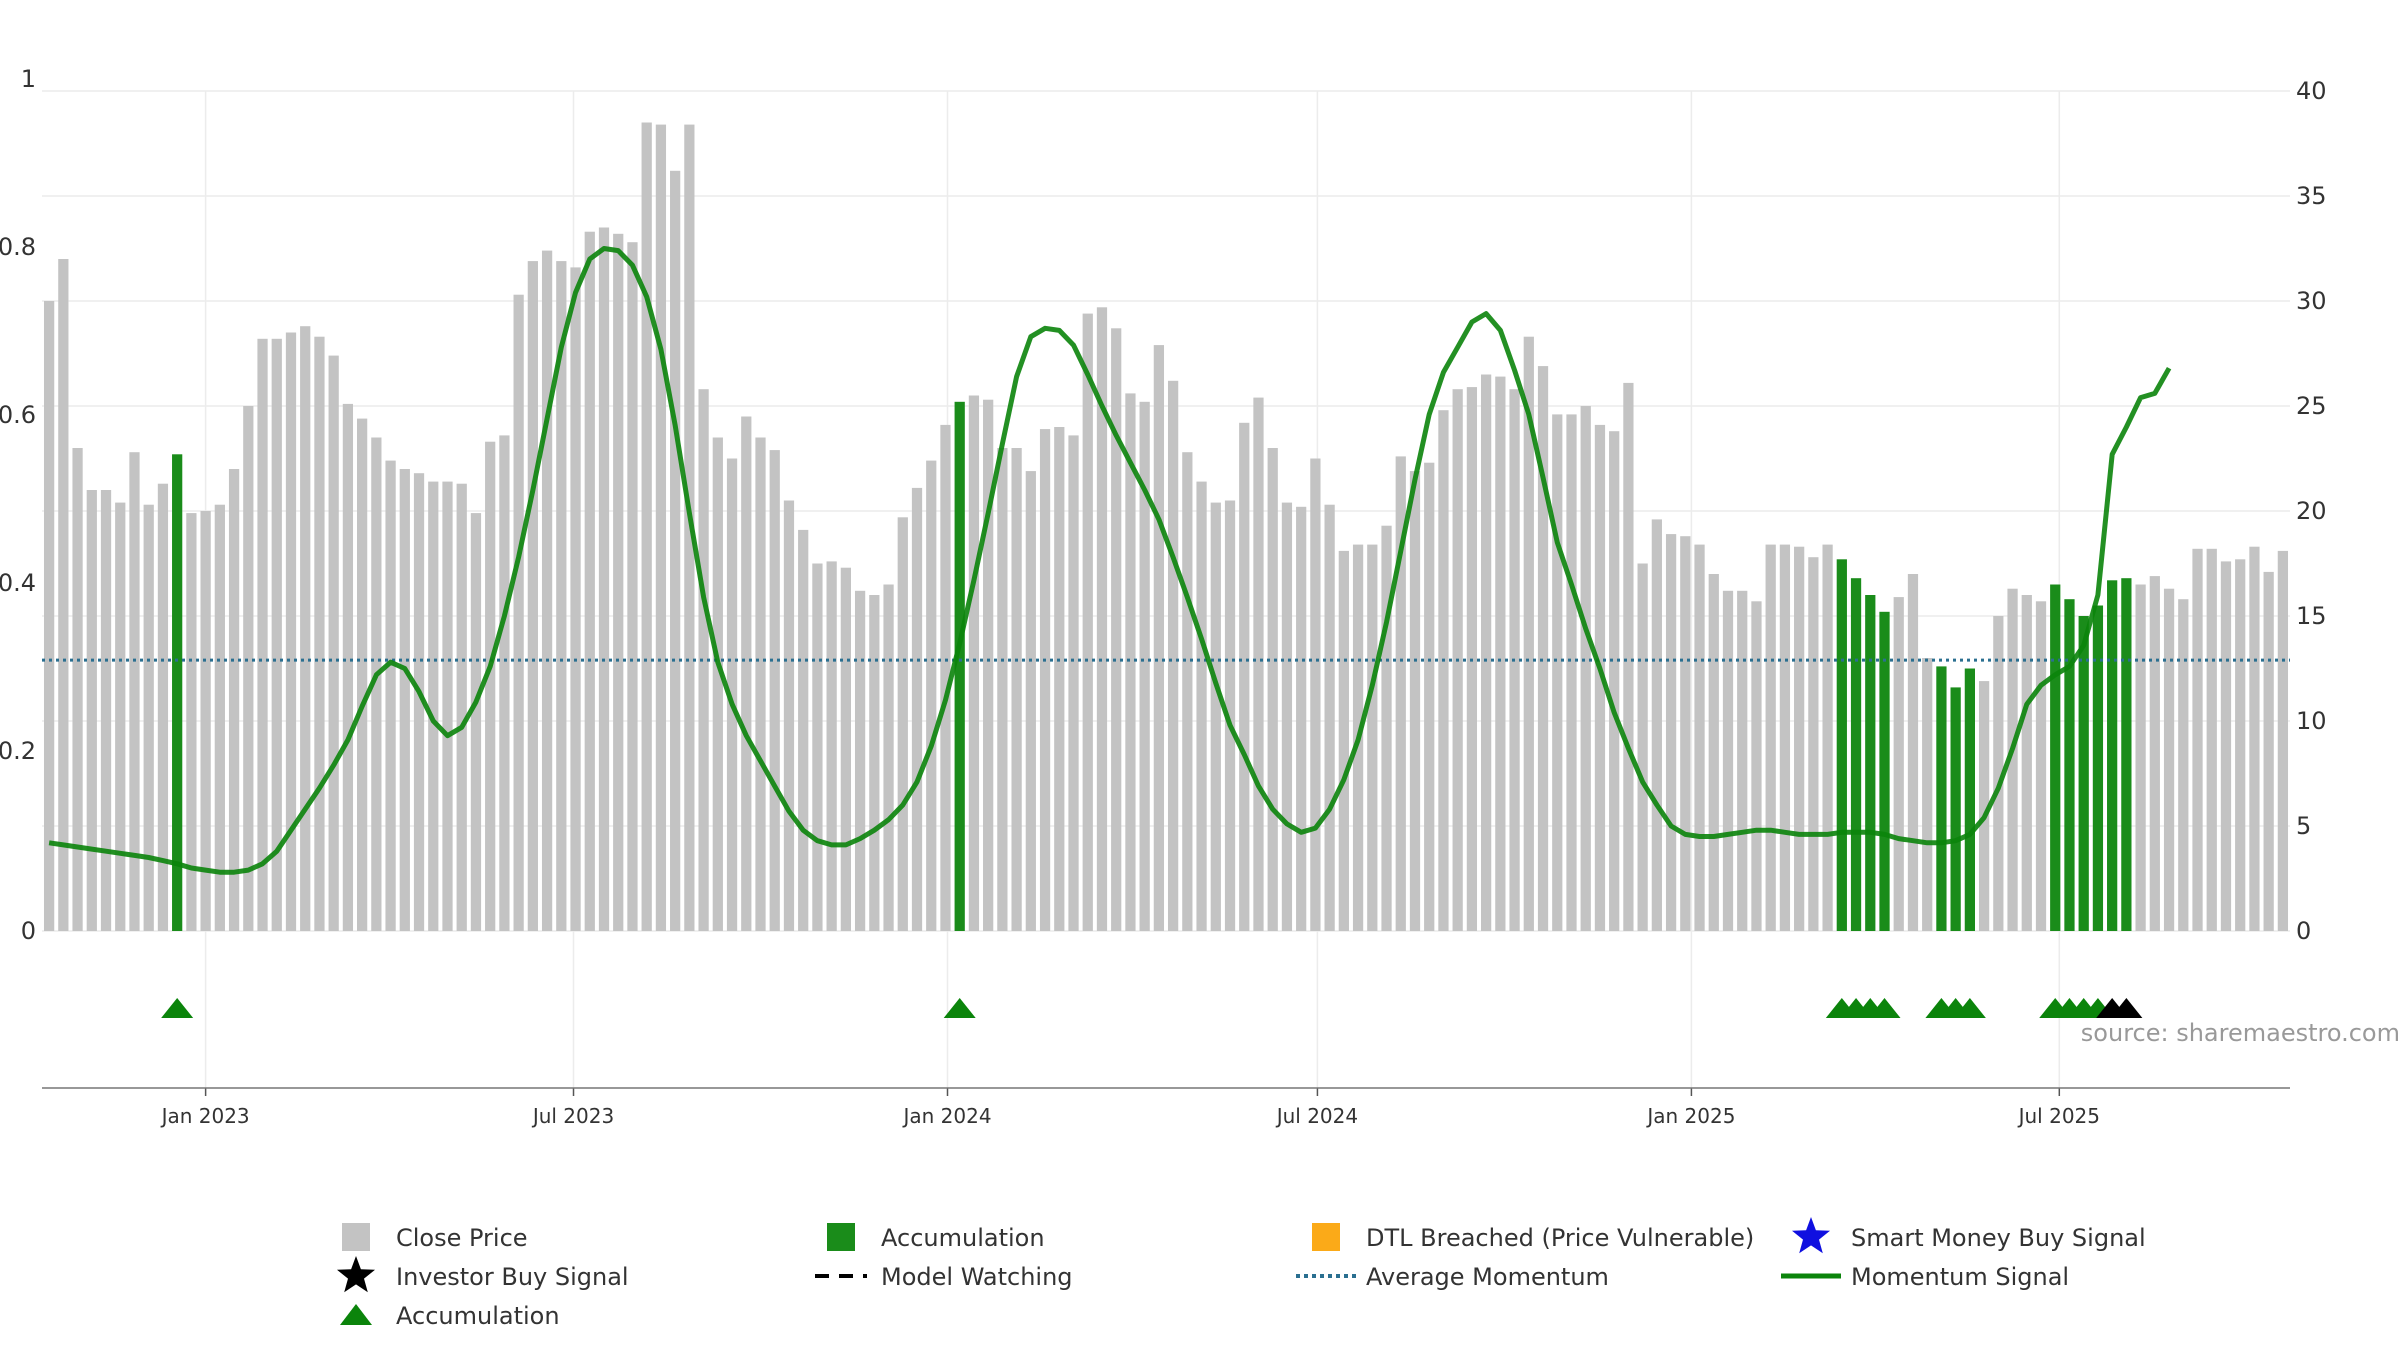 The image size is (2400, 1350). What do you see at coordinates (2311, 301) in the screenshot?
I see `y-right-tick-label: 30` at bounding box center [2311, 301].